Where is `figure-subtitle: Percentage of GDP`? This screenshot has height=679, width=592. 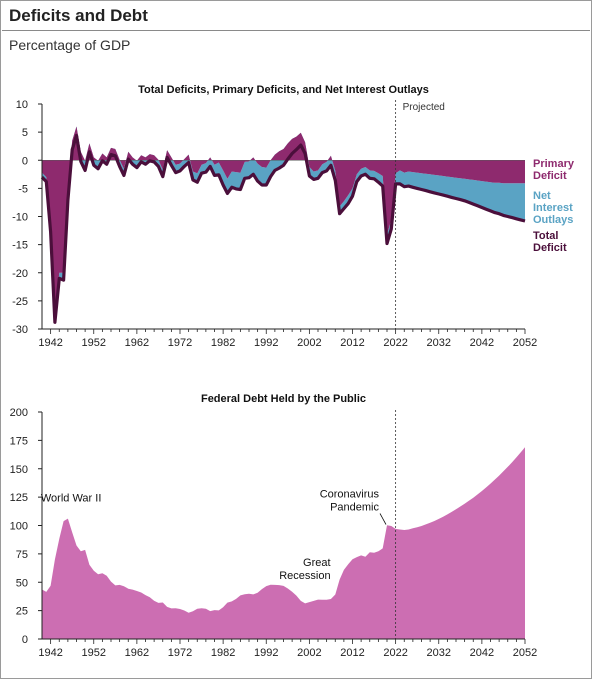 figure-subtitle: Percentage of GDP is located at coordinates (70, 45).